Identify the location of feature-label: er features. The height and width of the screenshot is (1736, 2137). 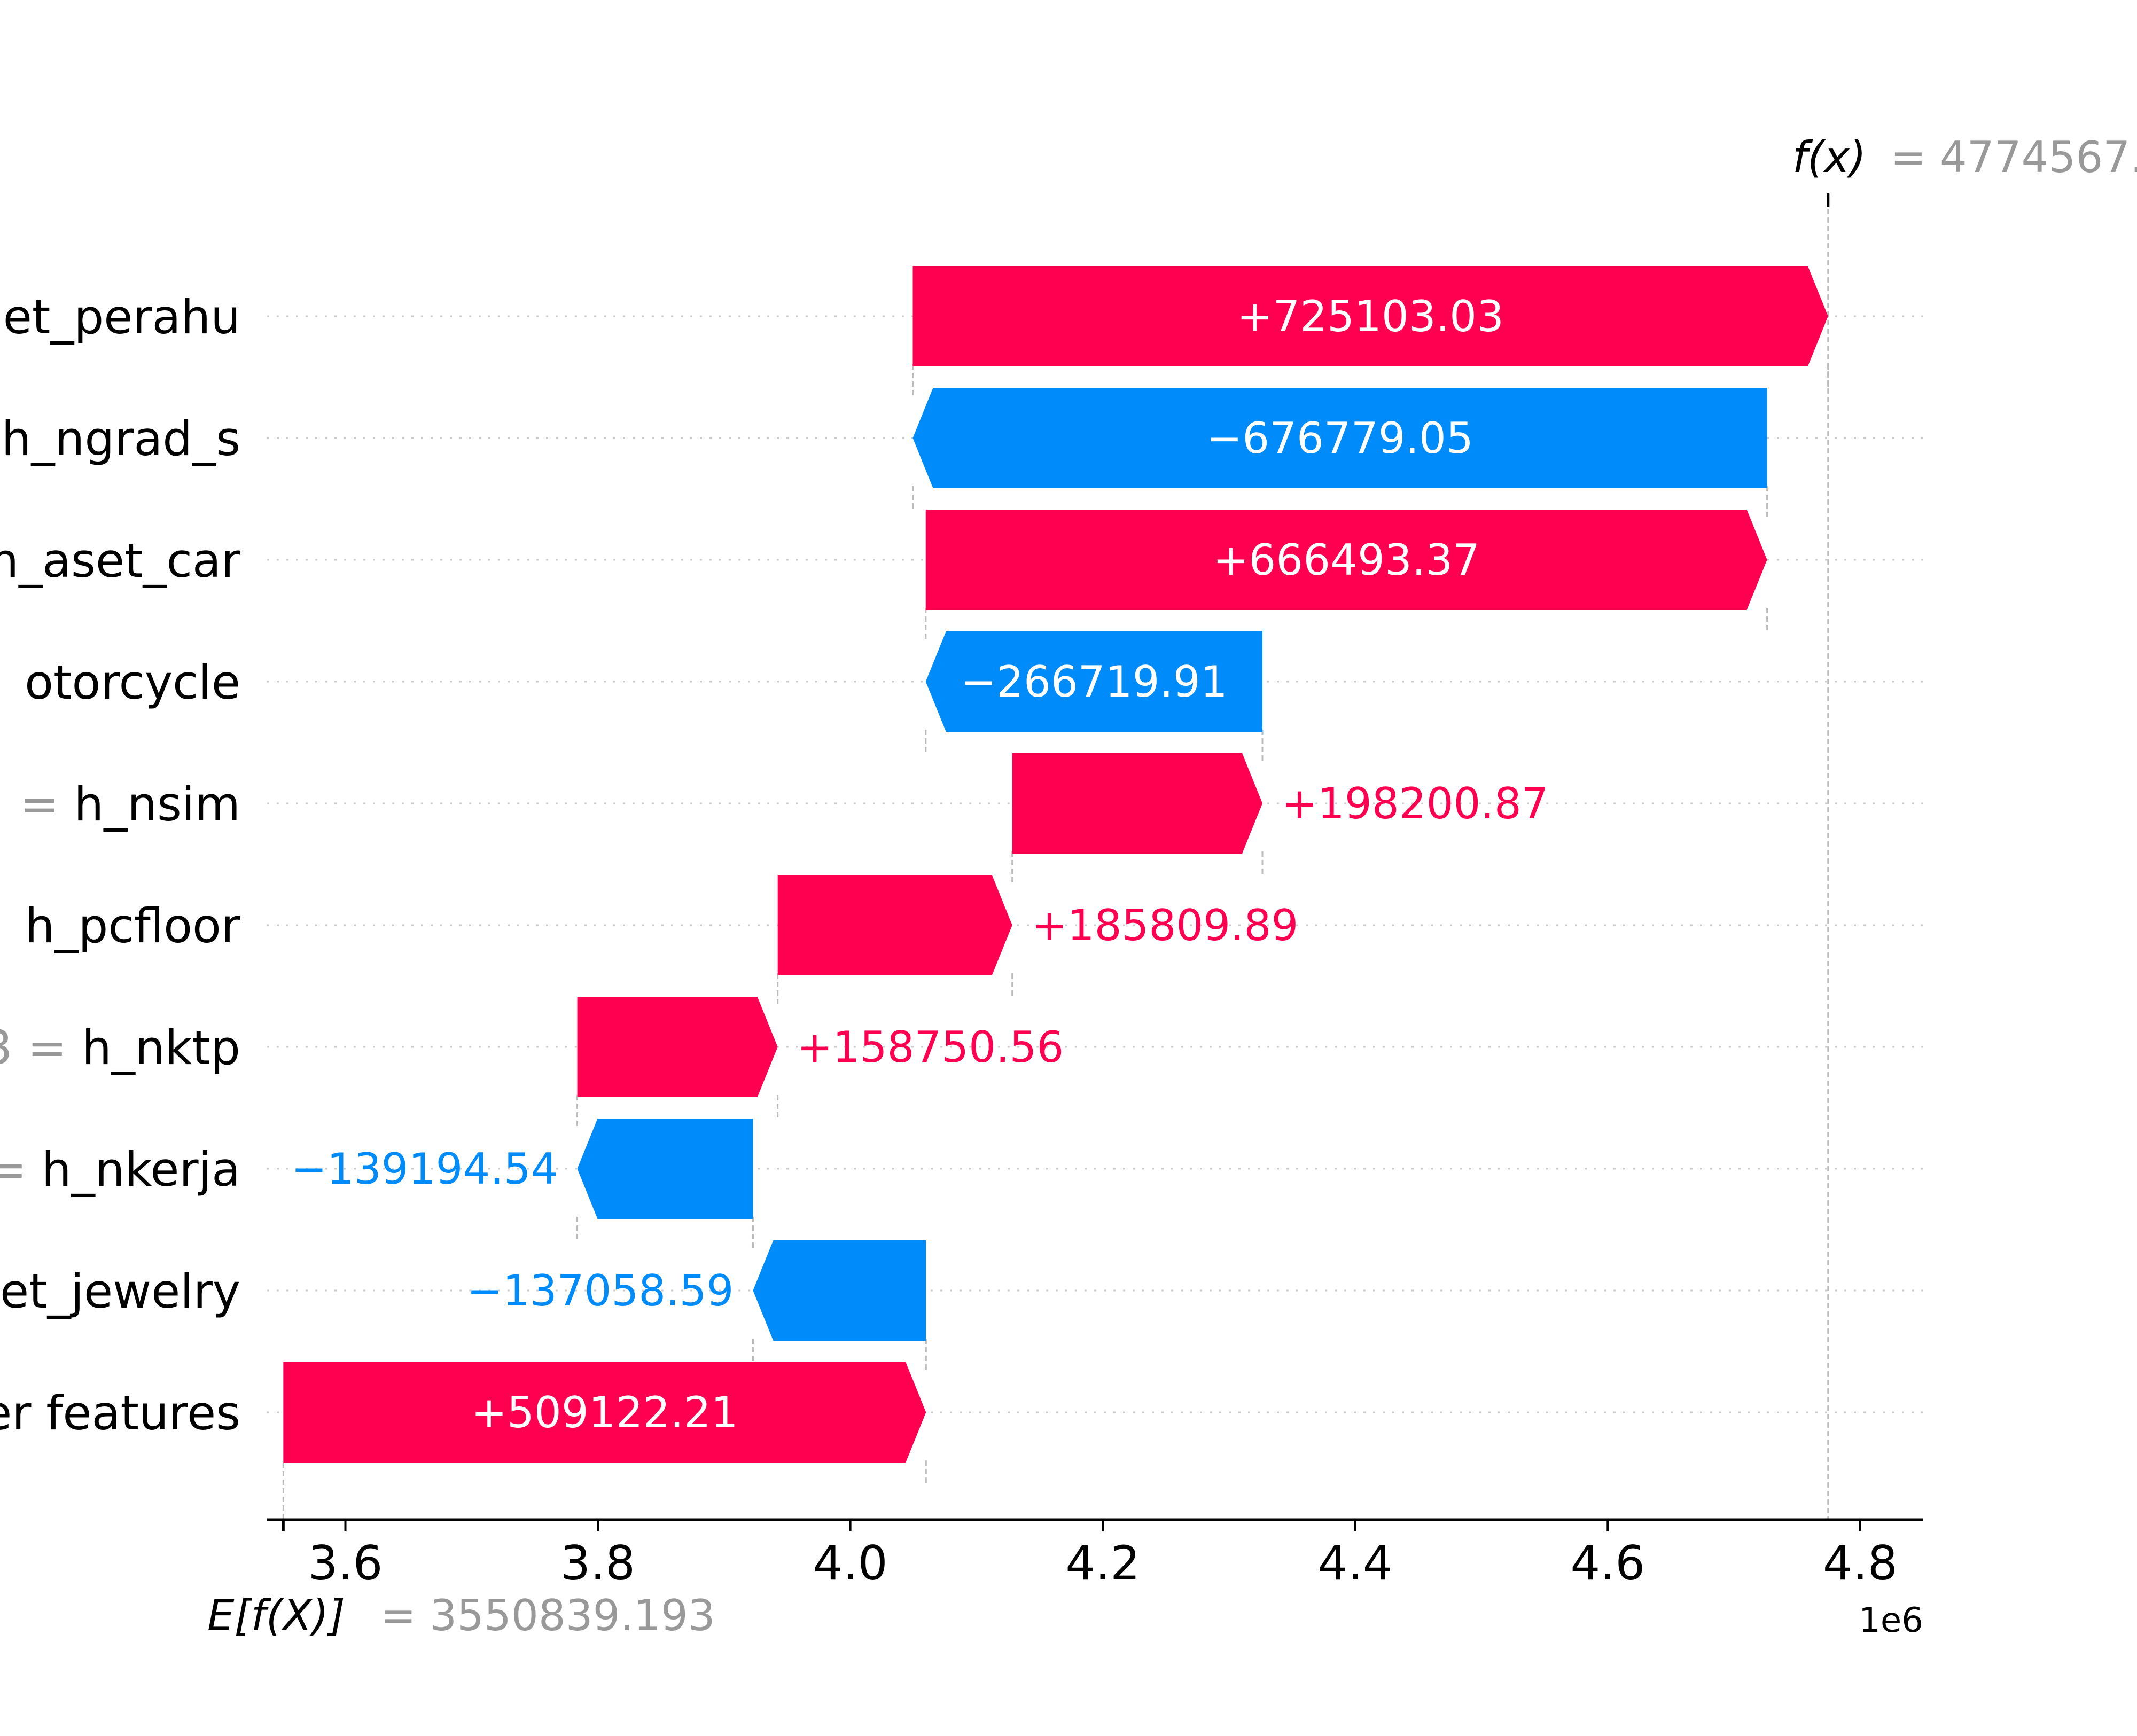
(120, 1414).